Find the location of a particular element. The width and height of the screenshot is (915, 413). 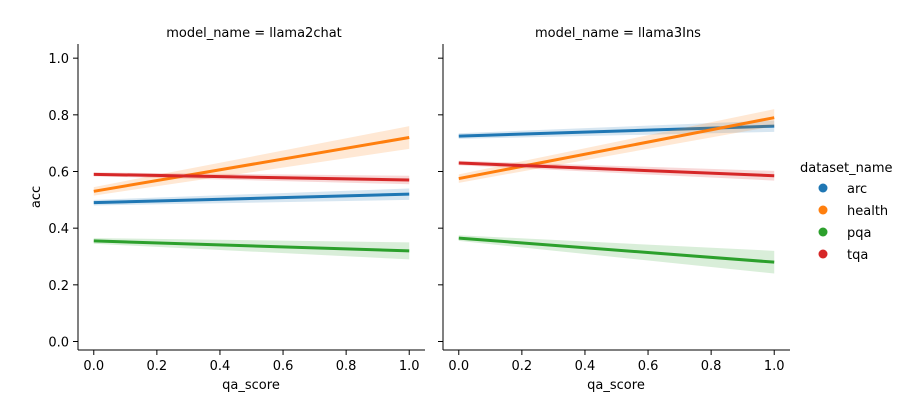

legend-label-arc: arc is located at coordinates (857, 189).